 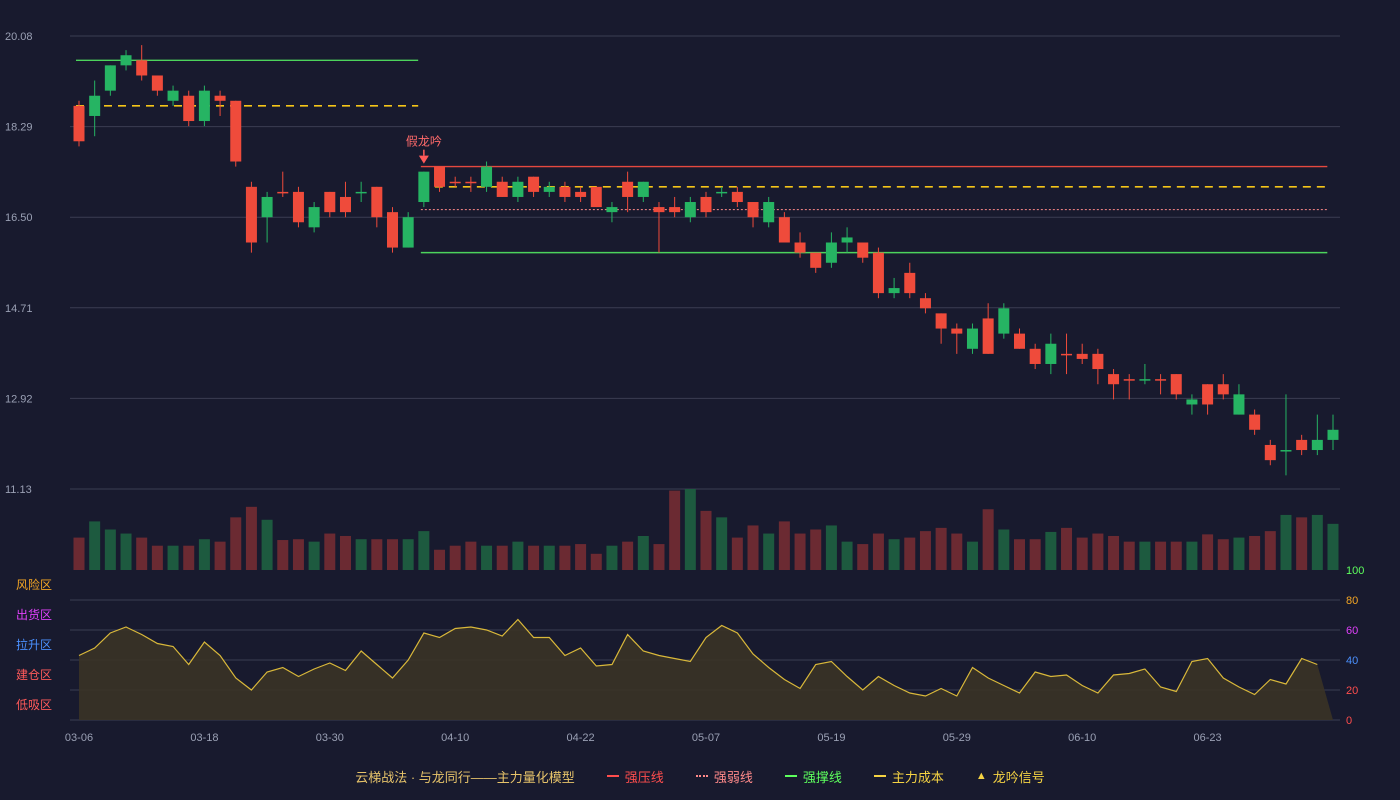 What do you see at coordinates (813, 776) in the screenshot?
I see `legend-item-strong-support: 强撑线` at bounding box center [813, 776].